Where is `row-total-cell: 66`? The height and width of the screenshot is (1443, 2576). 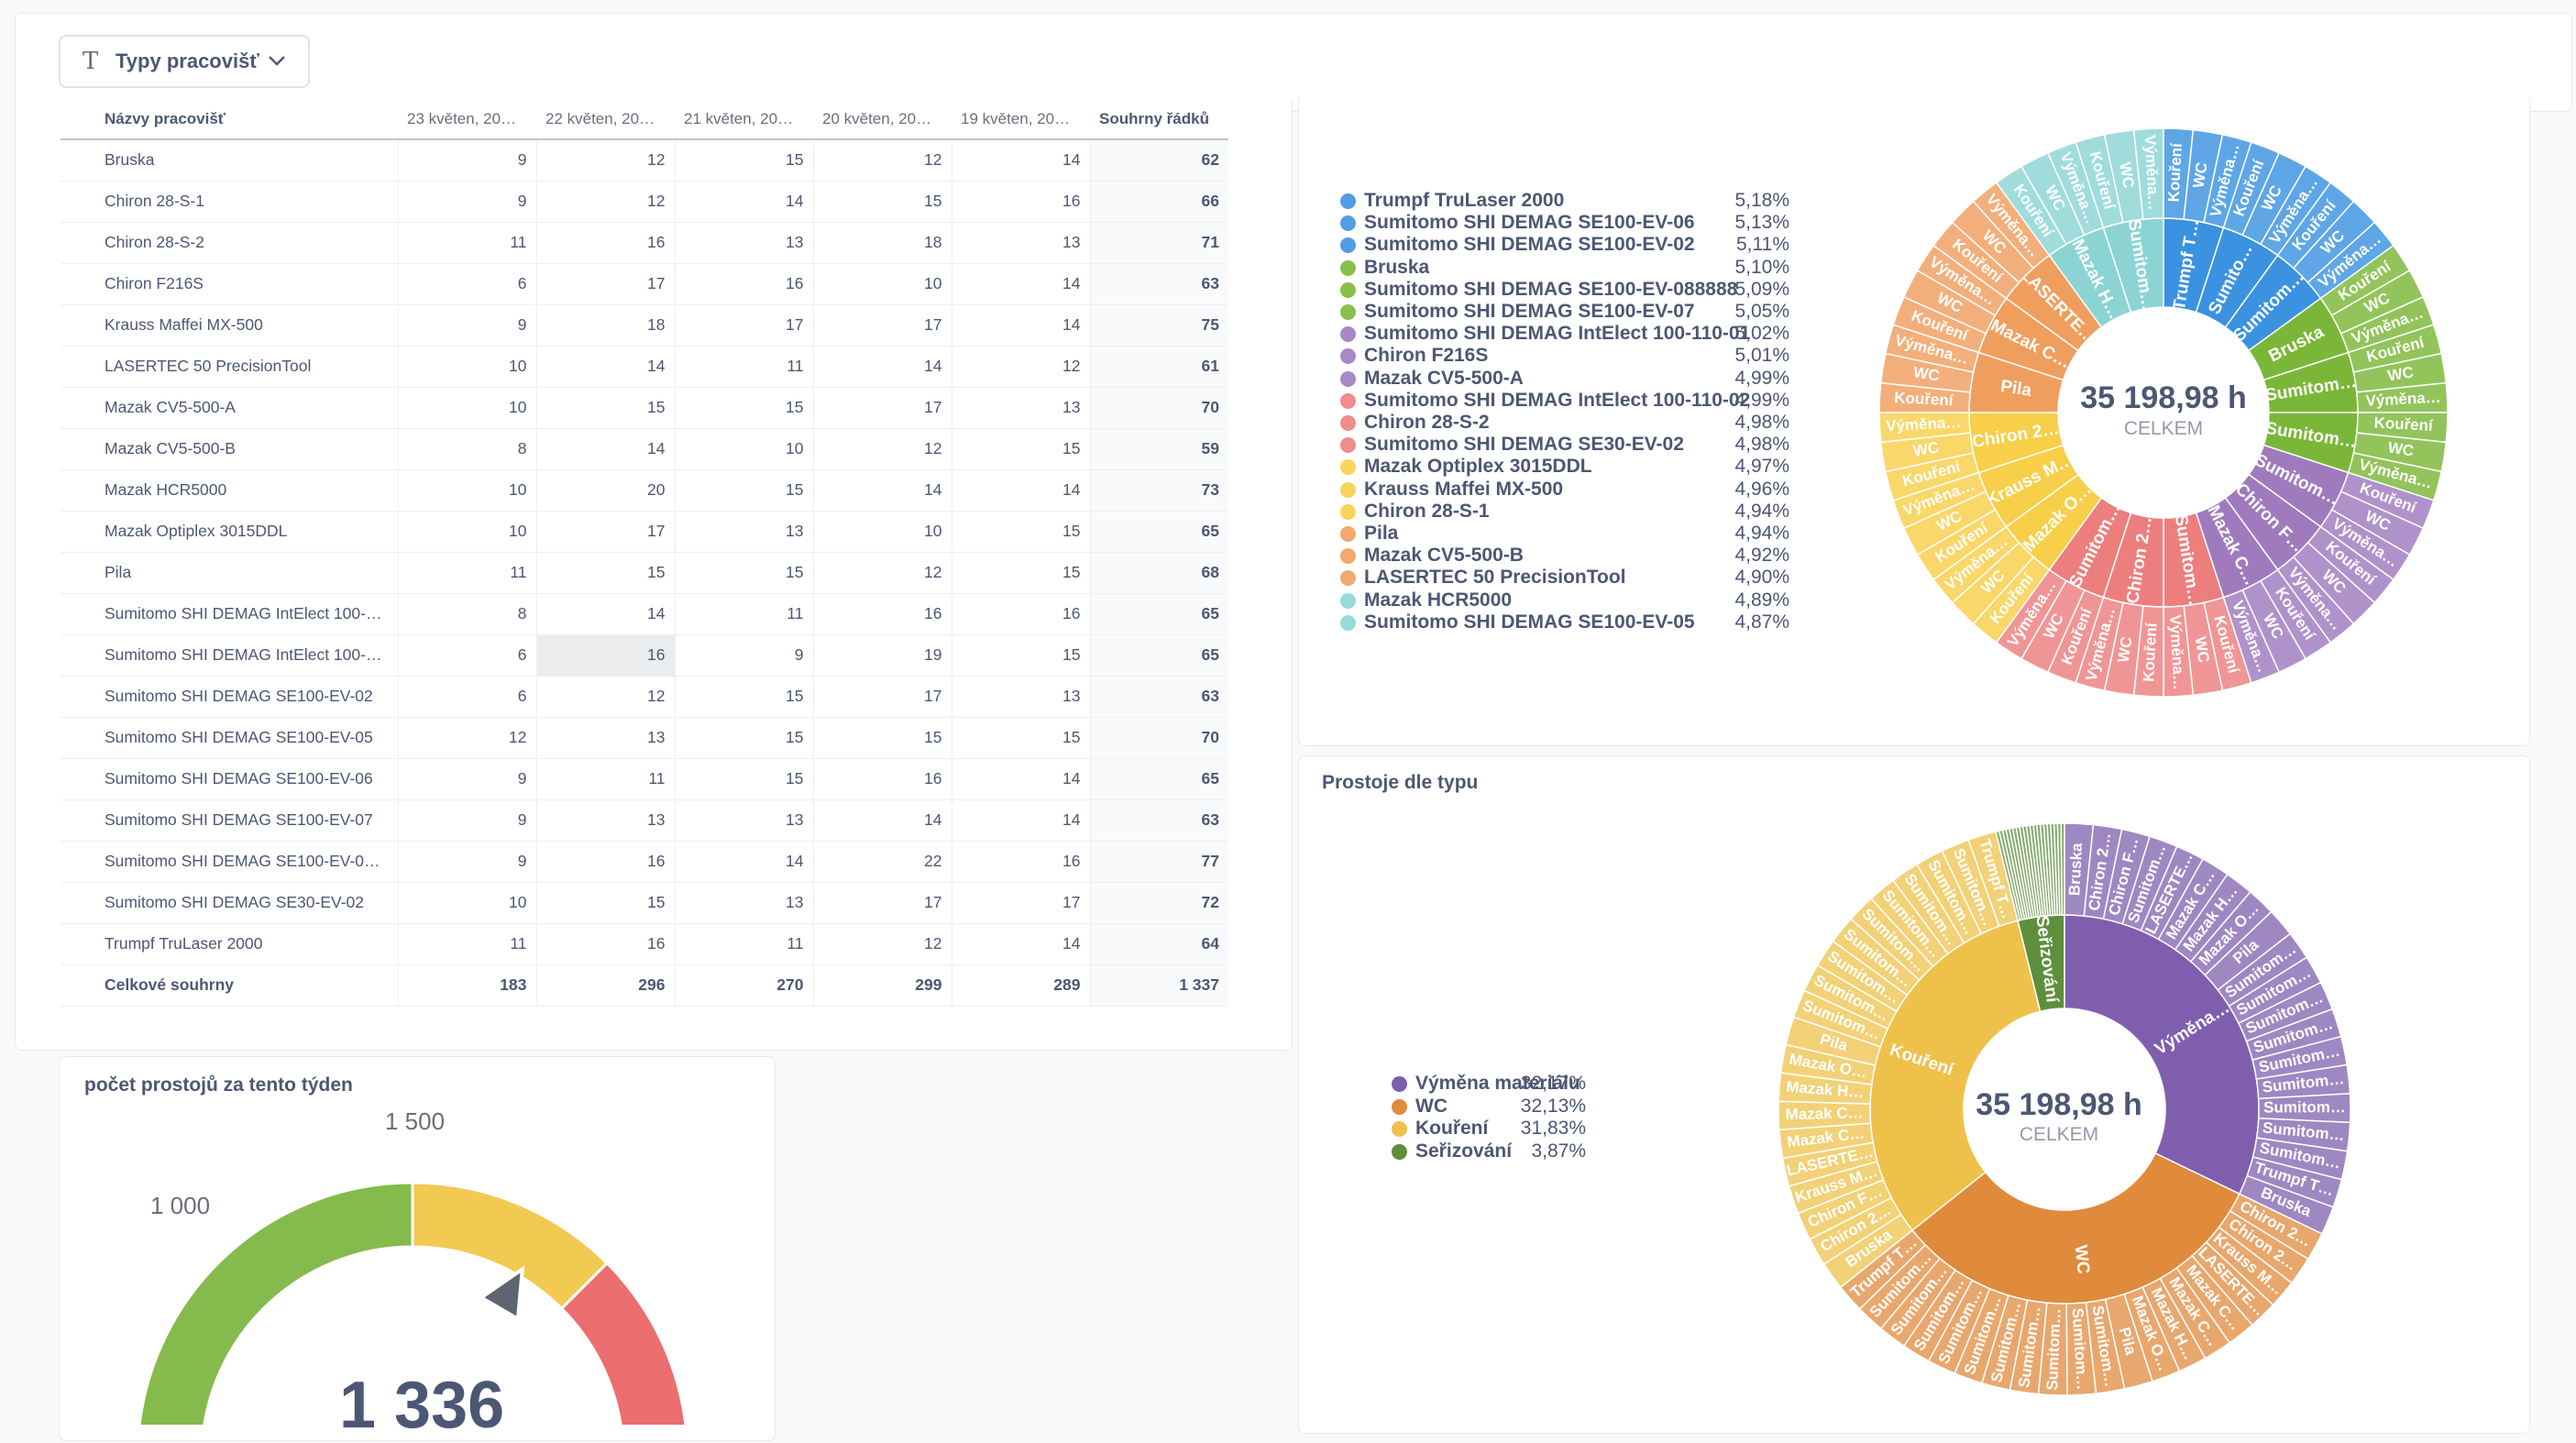 row-total-cell: 66 is located at coordinates (1159, 202).